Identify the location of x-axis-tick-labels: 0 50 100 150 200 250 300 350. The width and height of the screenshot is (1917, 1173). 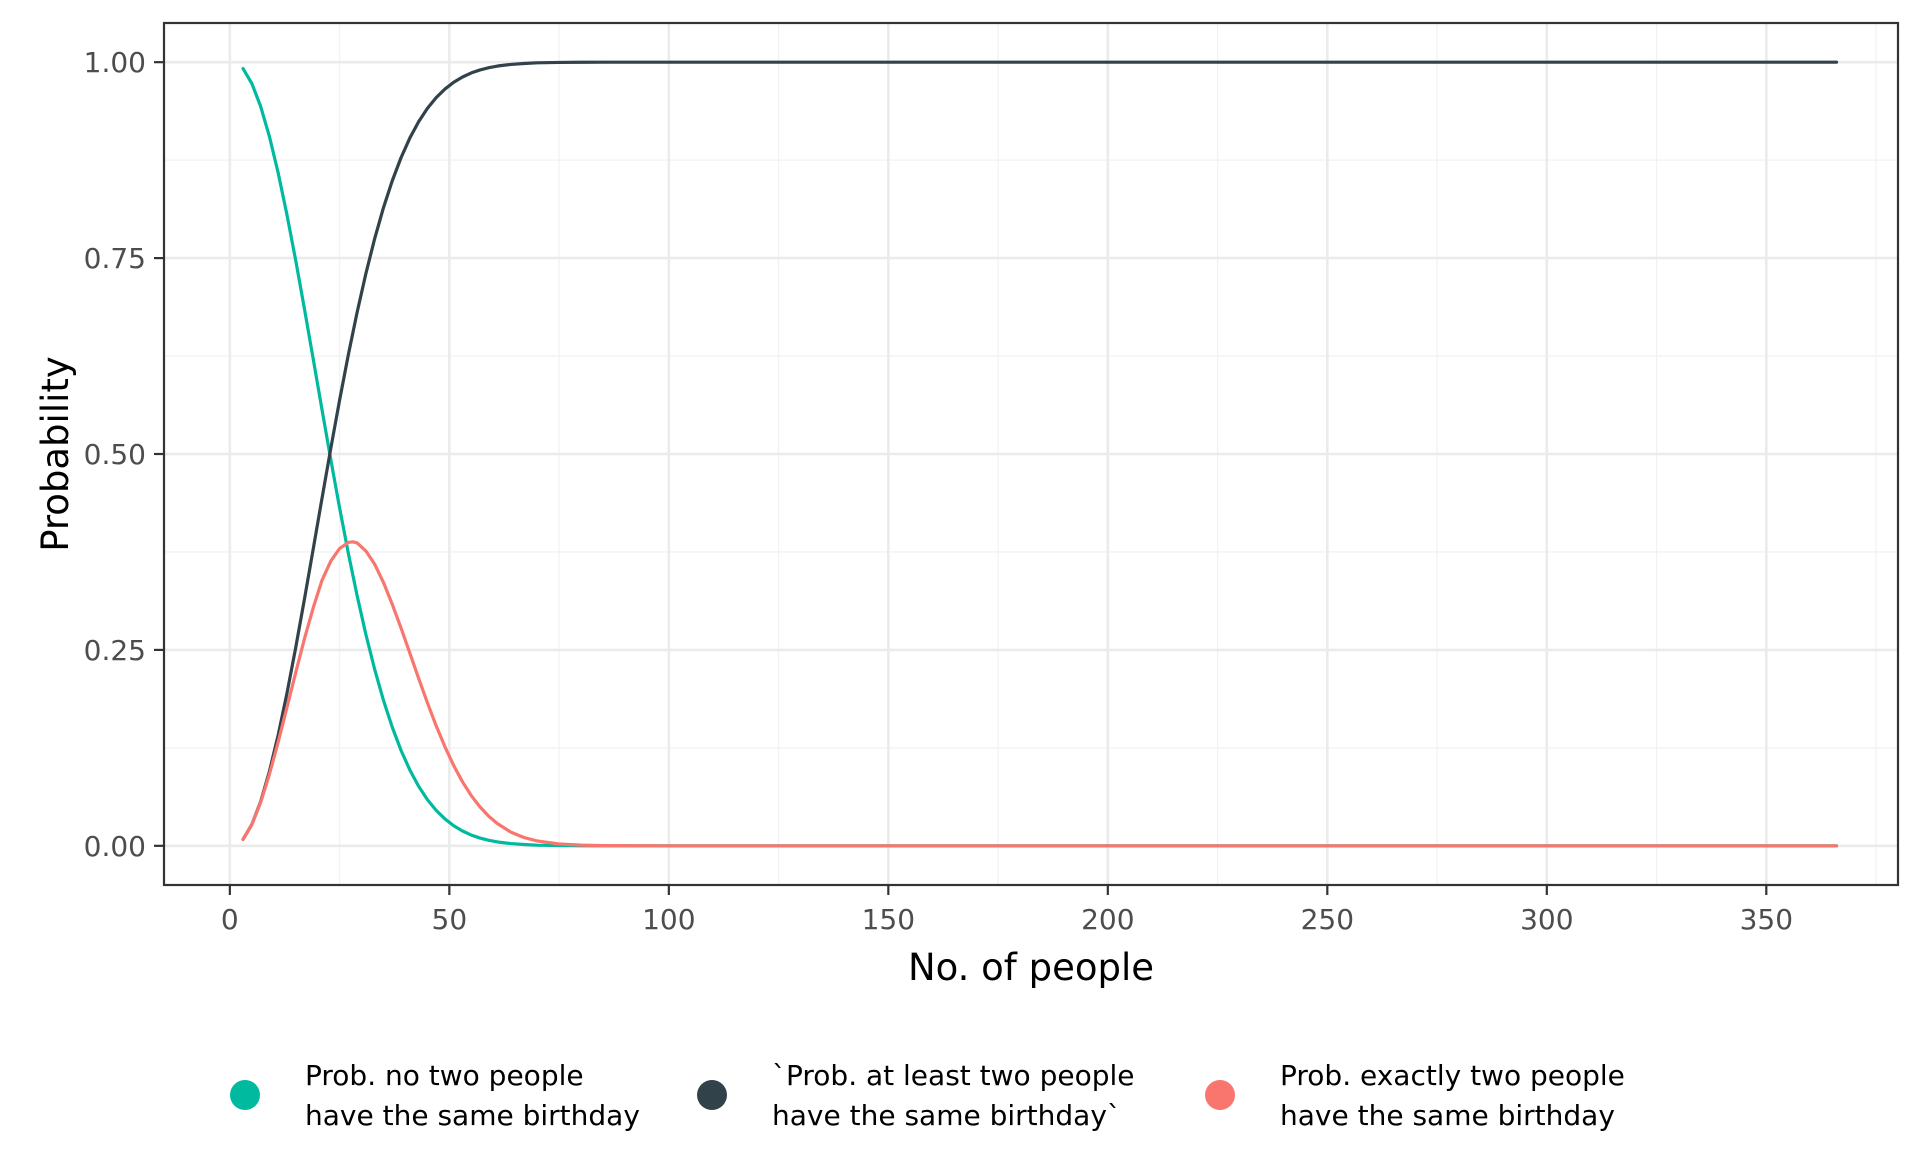
(1007, 919).